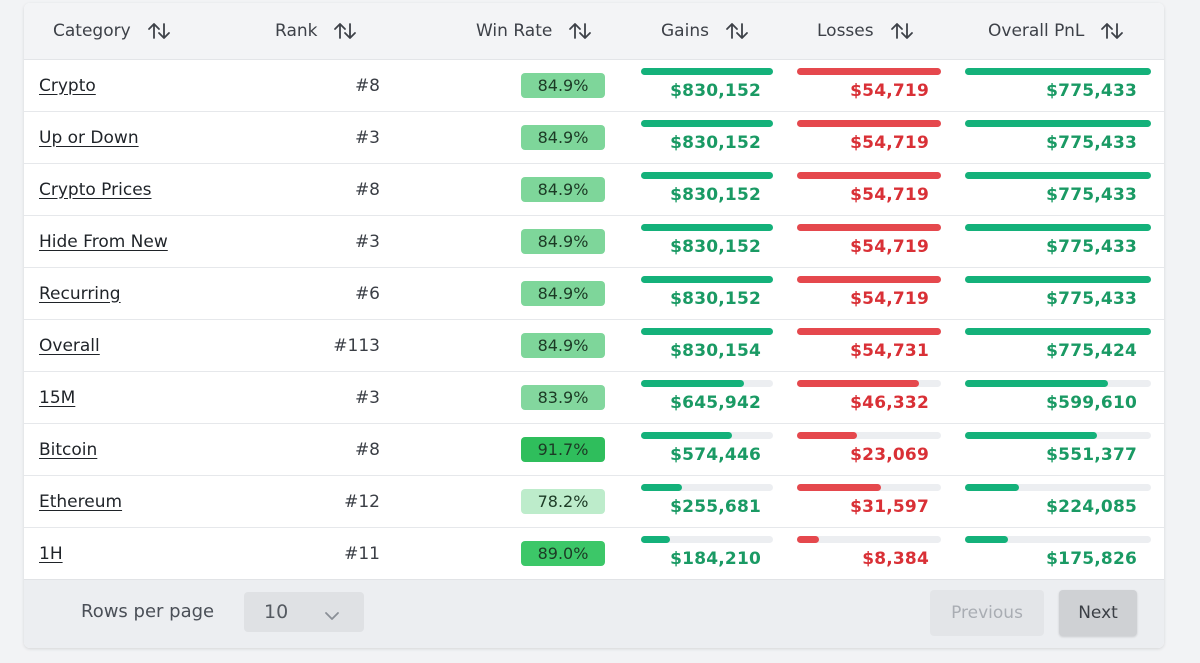 The width and height of the screenshot is (1200, 663). What do you see at coordinates (869, 449) in the screenshot?
I see `losses-cell: $23,069` at bounding box center [869, 449].